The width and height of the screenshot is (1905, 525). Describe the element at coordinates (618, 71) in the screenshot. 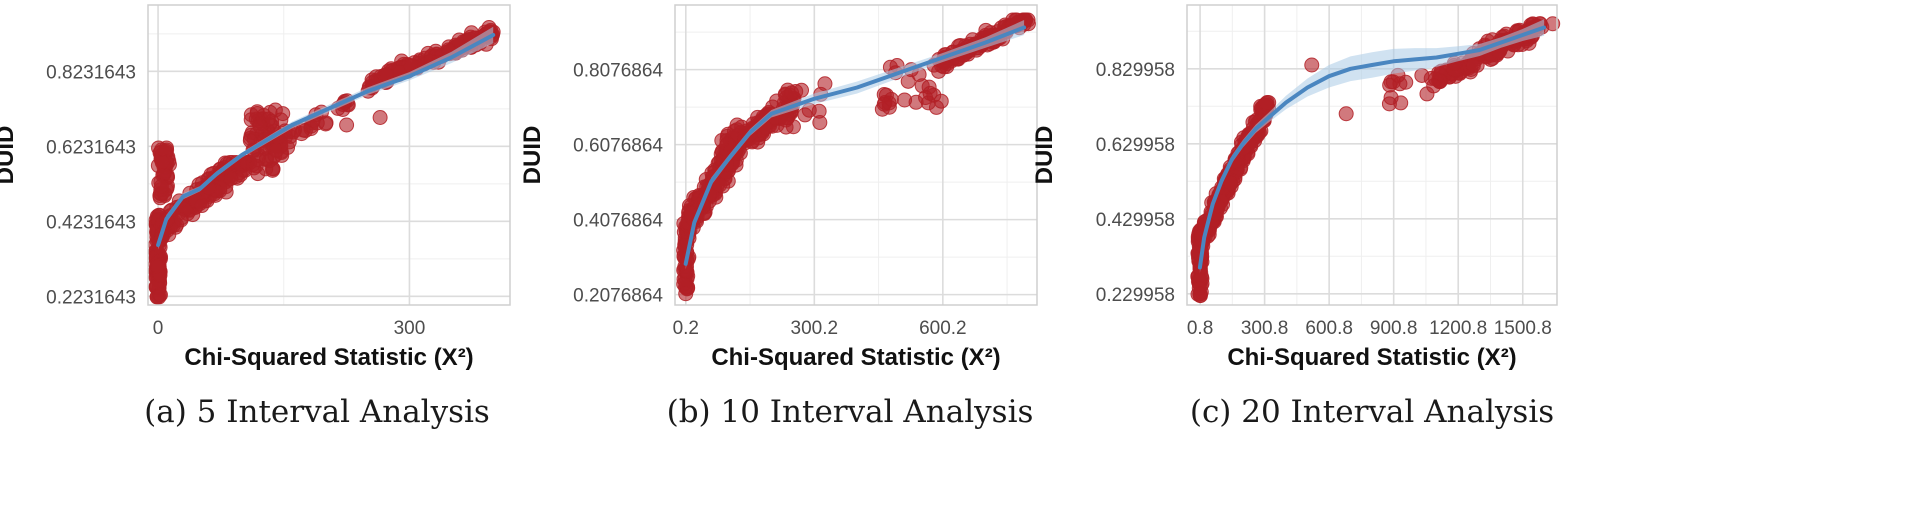

I see `y-tick-label: 0.8076864` at that location.